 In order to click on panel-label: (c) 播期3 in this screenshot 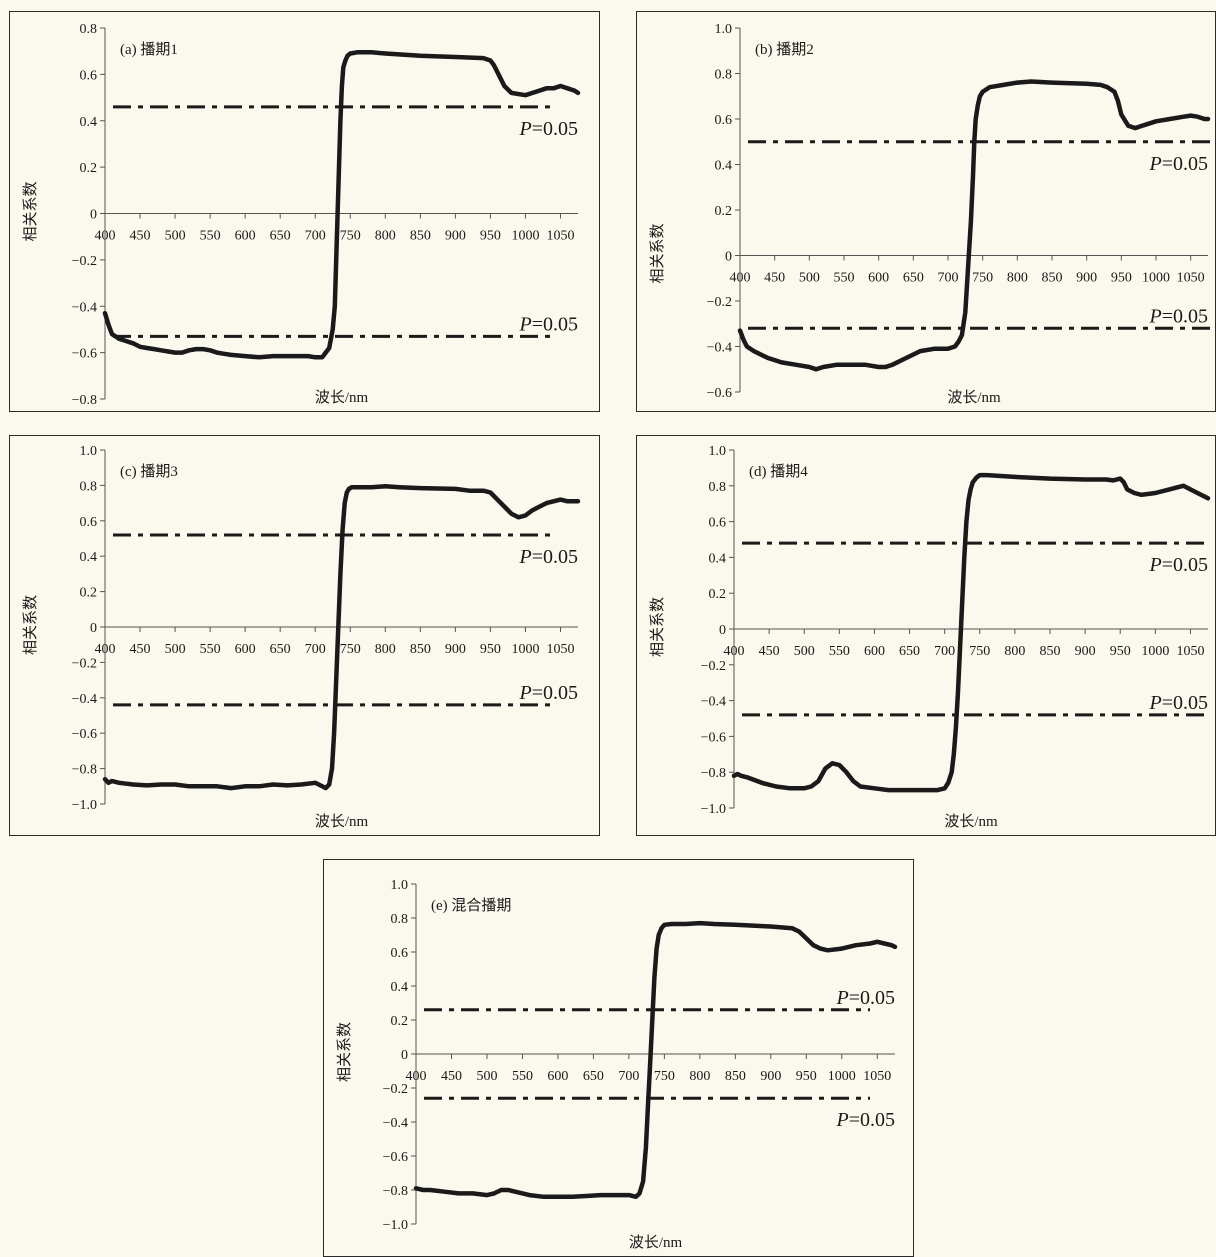, I will do `click(149, 471)`.